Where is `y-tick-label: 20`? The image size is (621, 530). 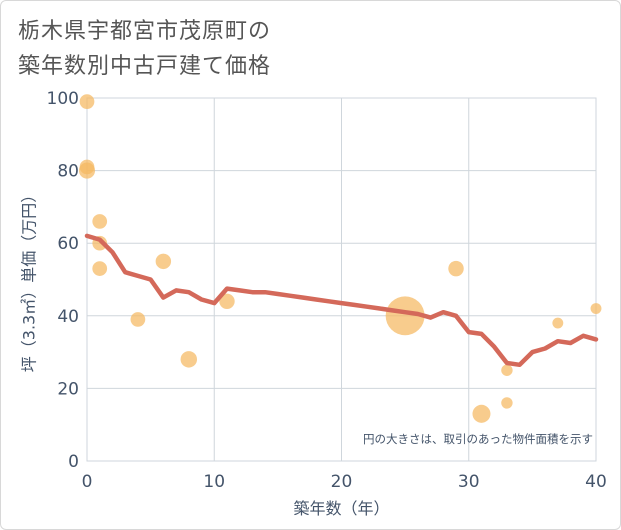
y-tick-label: 20 is located at coordinates (68, 389).